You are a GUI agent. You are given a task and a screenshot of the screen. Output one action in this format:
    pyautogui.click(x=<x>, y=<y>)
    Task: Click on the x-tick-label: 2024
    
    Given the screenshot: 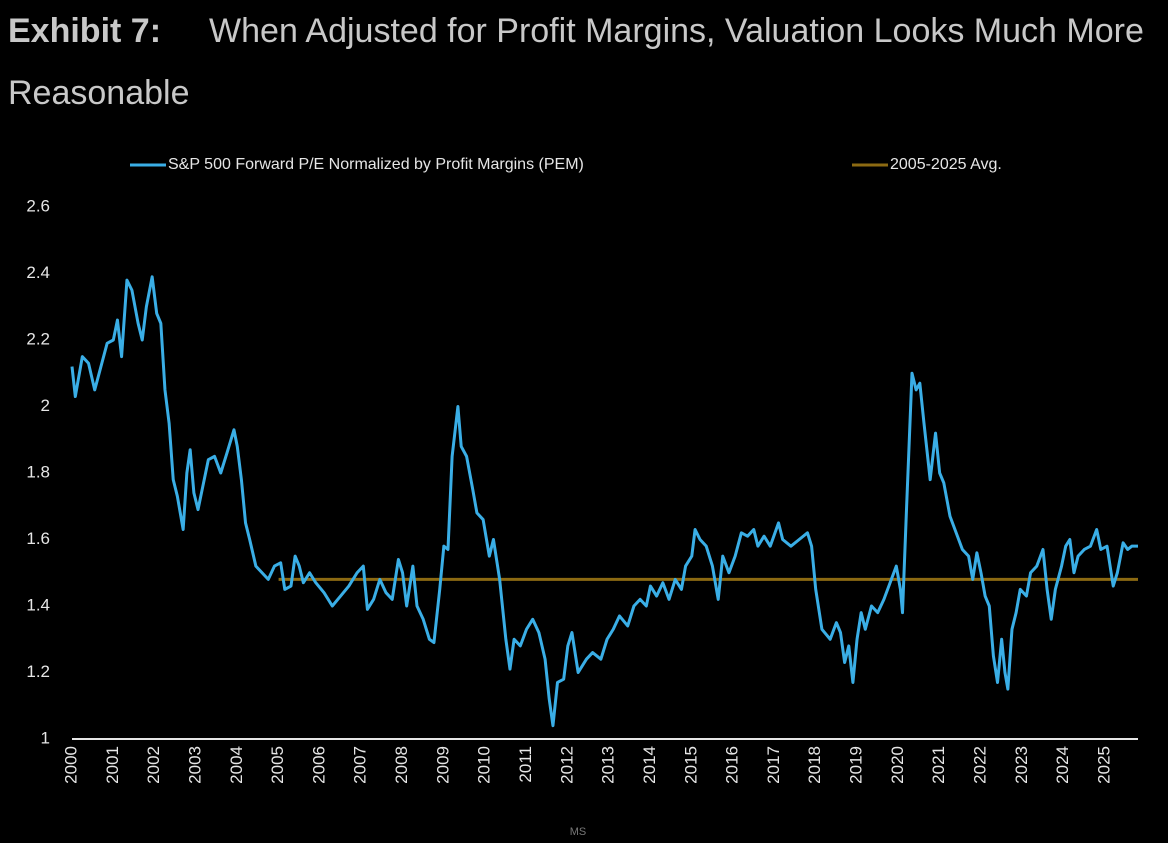 What is the action you would take?
    pyautogui.click(x=1062, y=765)
    